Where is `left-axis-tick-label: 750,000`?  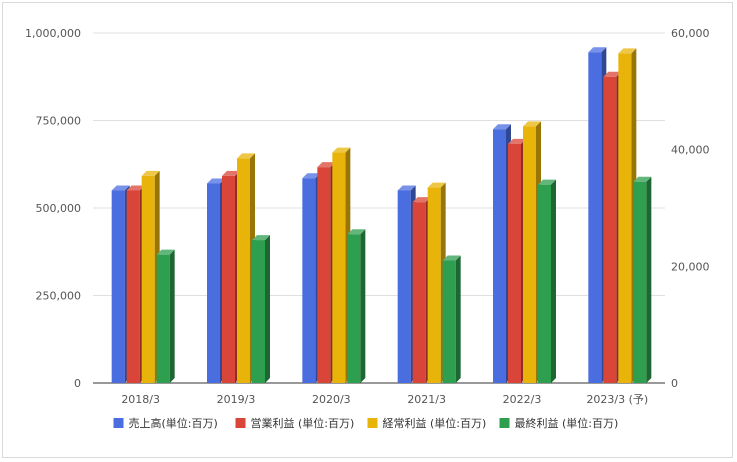
left-axis-tick-label: 750,000 is located at coordinates (59, 121).